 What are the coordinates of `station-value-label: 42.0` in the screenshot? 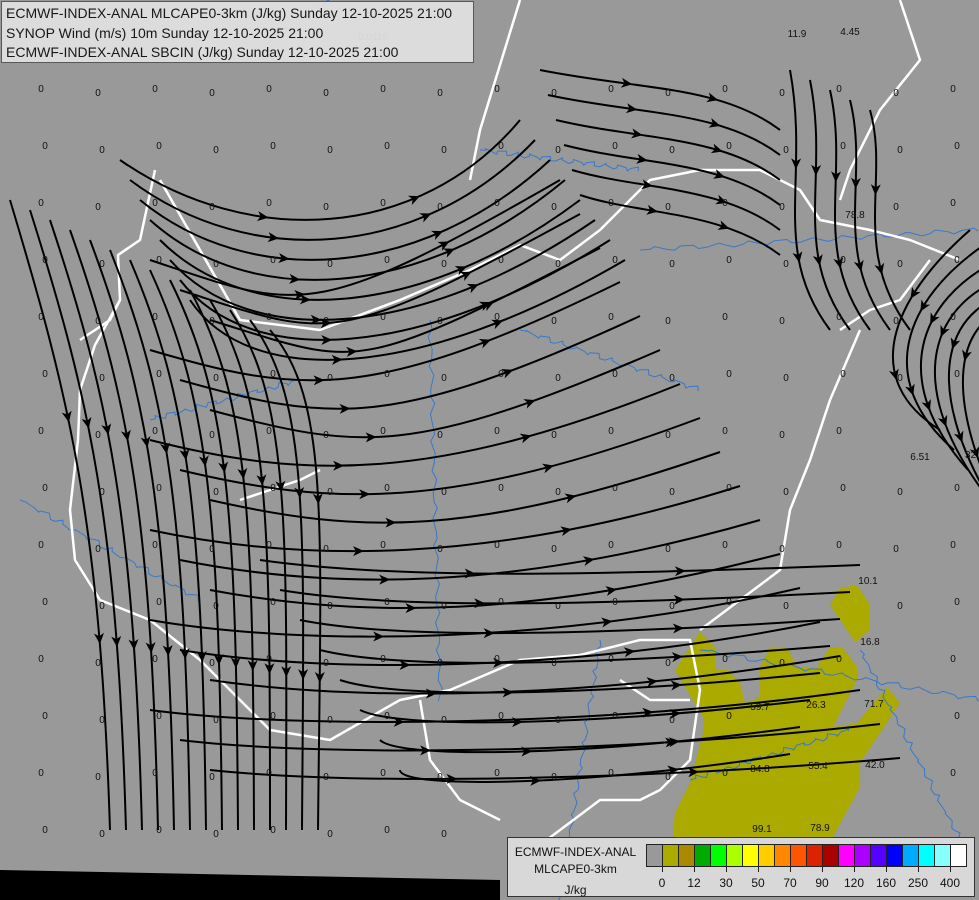 It's located at (875, 765).